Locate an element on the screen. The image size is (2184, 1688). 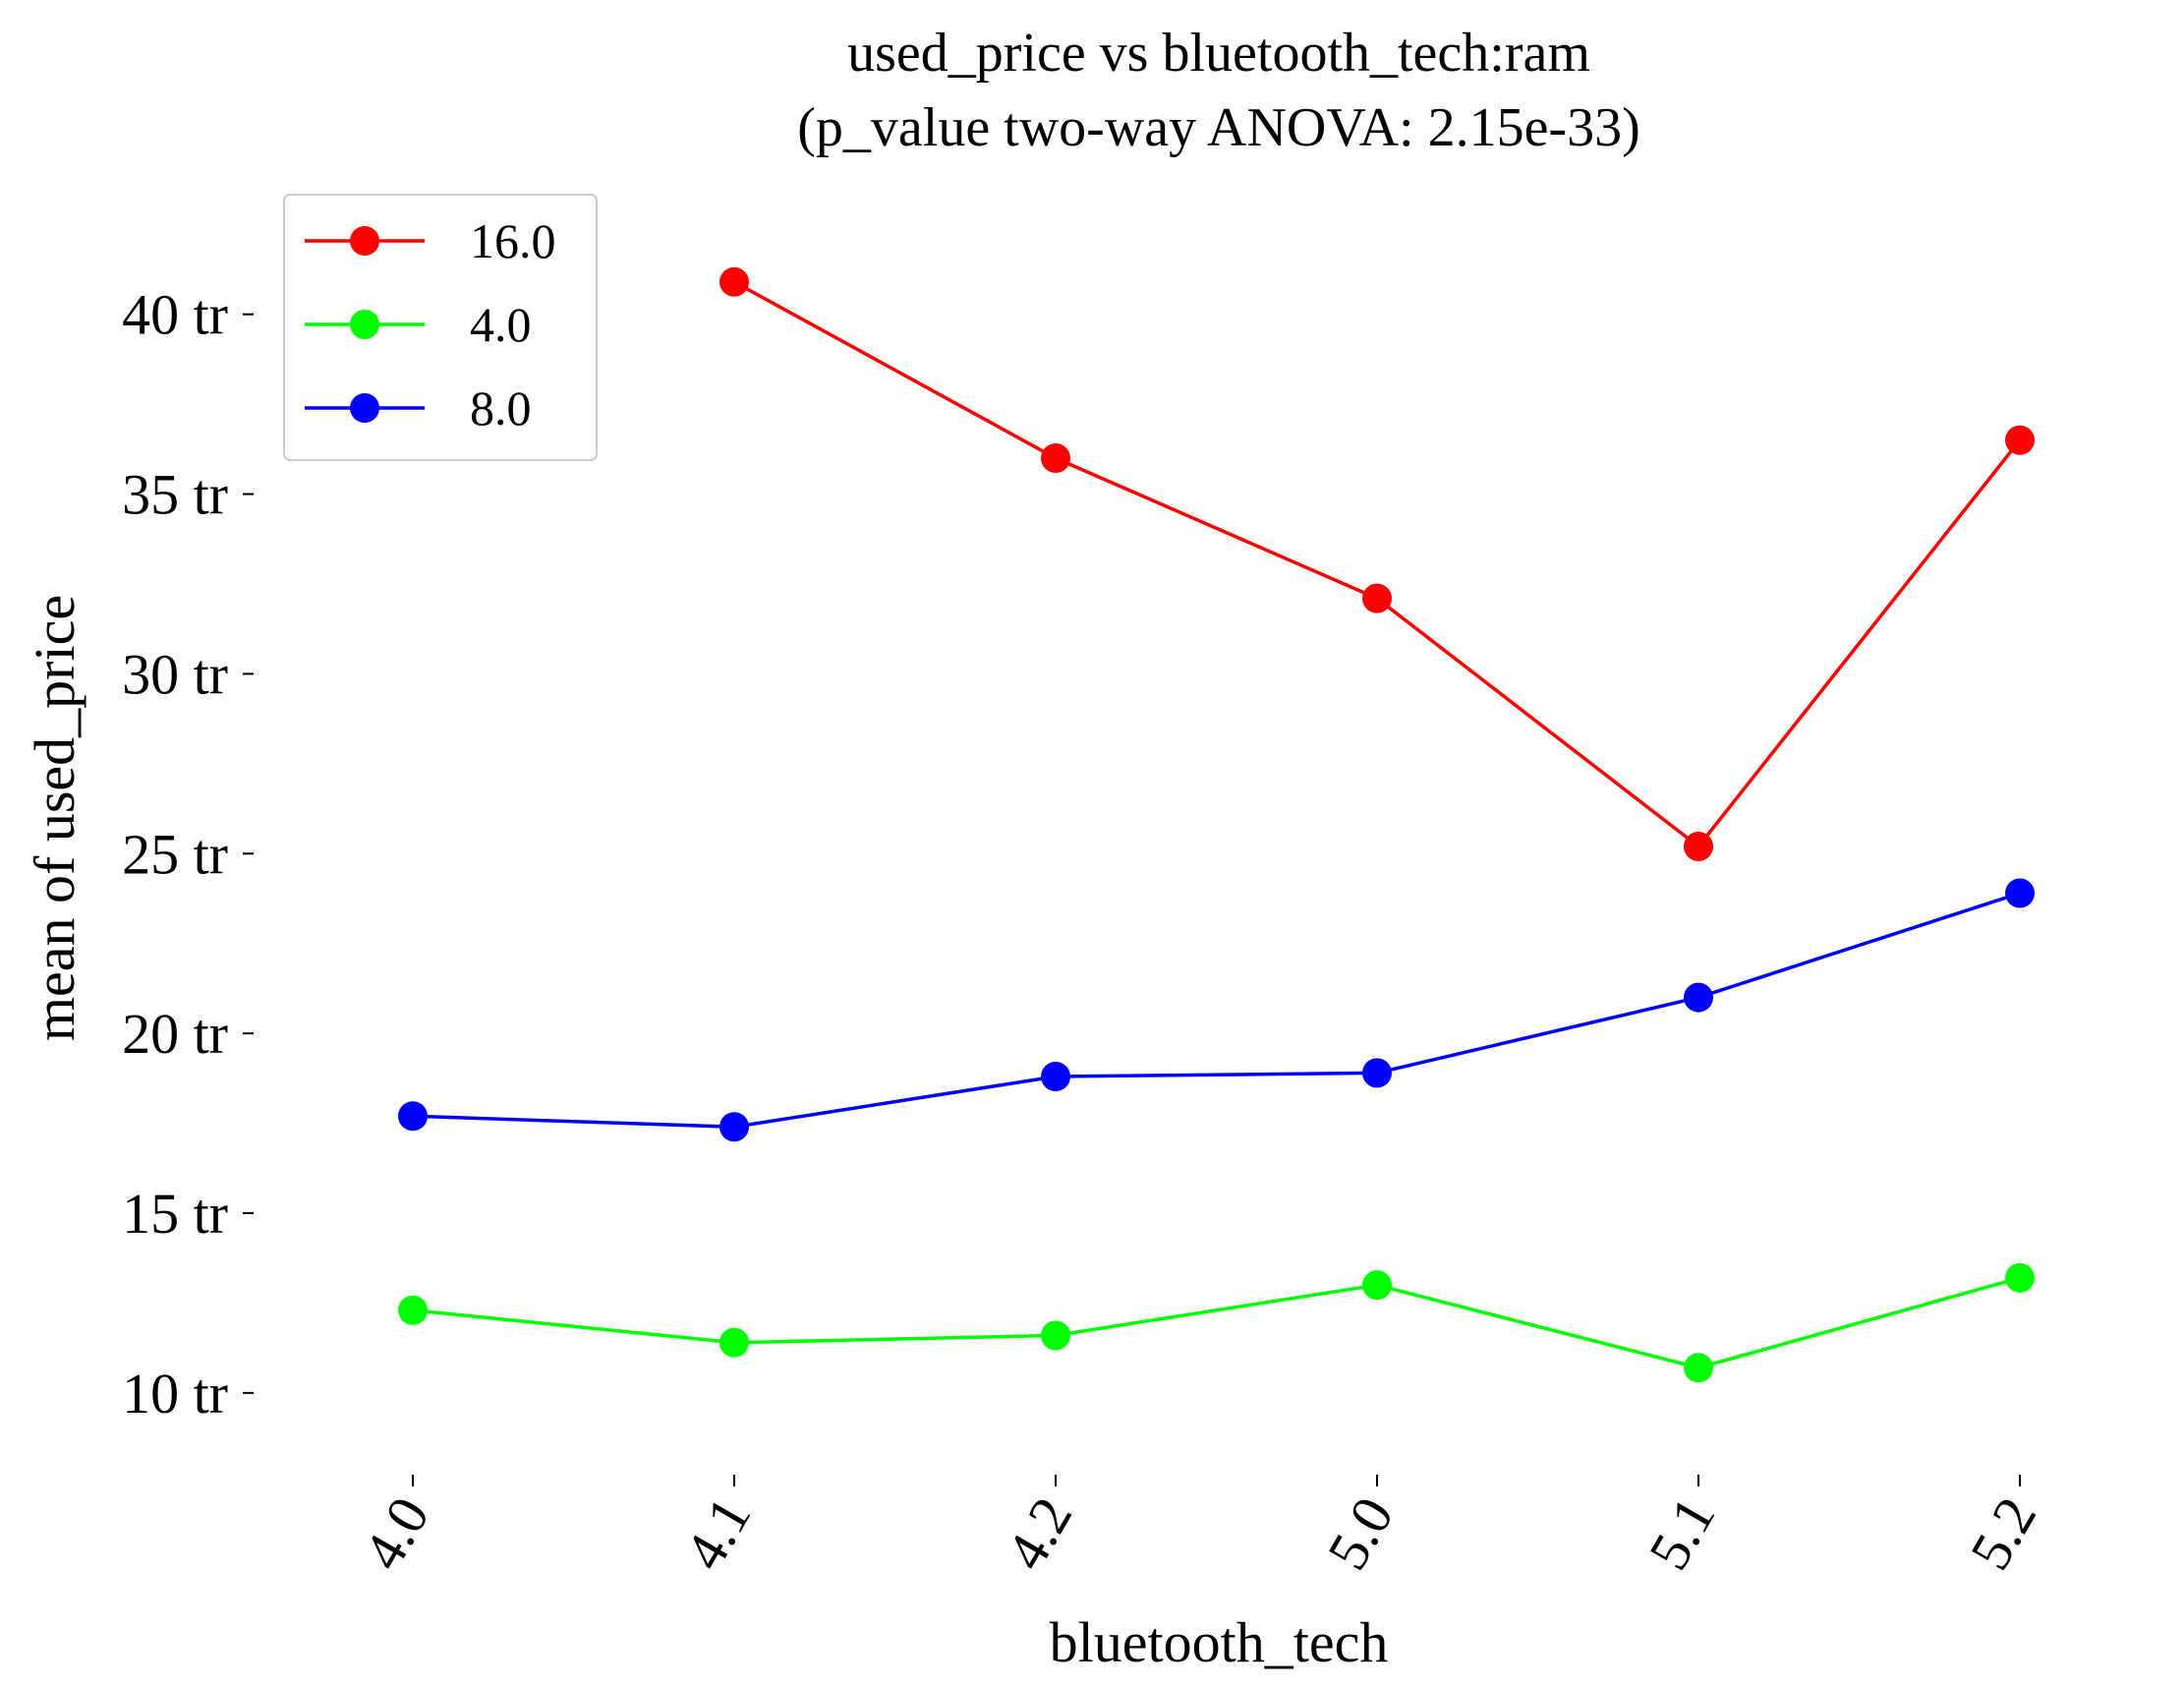
y-tick-label: 20 tr is located at coordinates (175, 1034).